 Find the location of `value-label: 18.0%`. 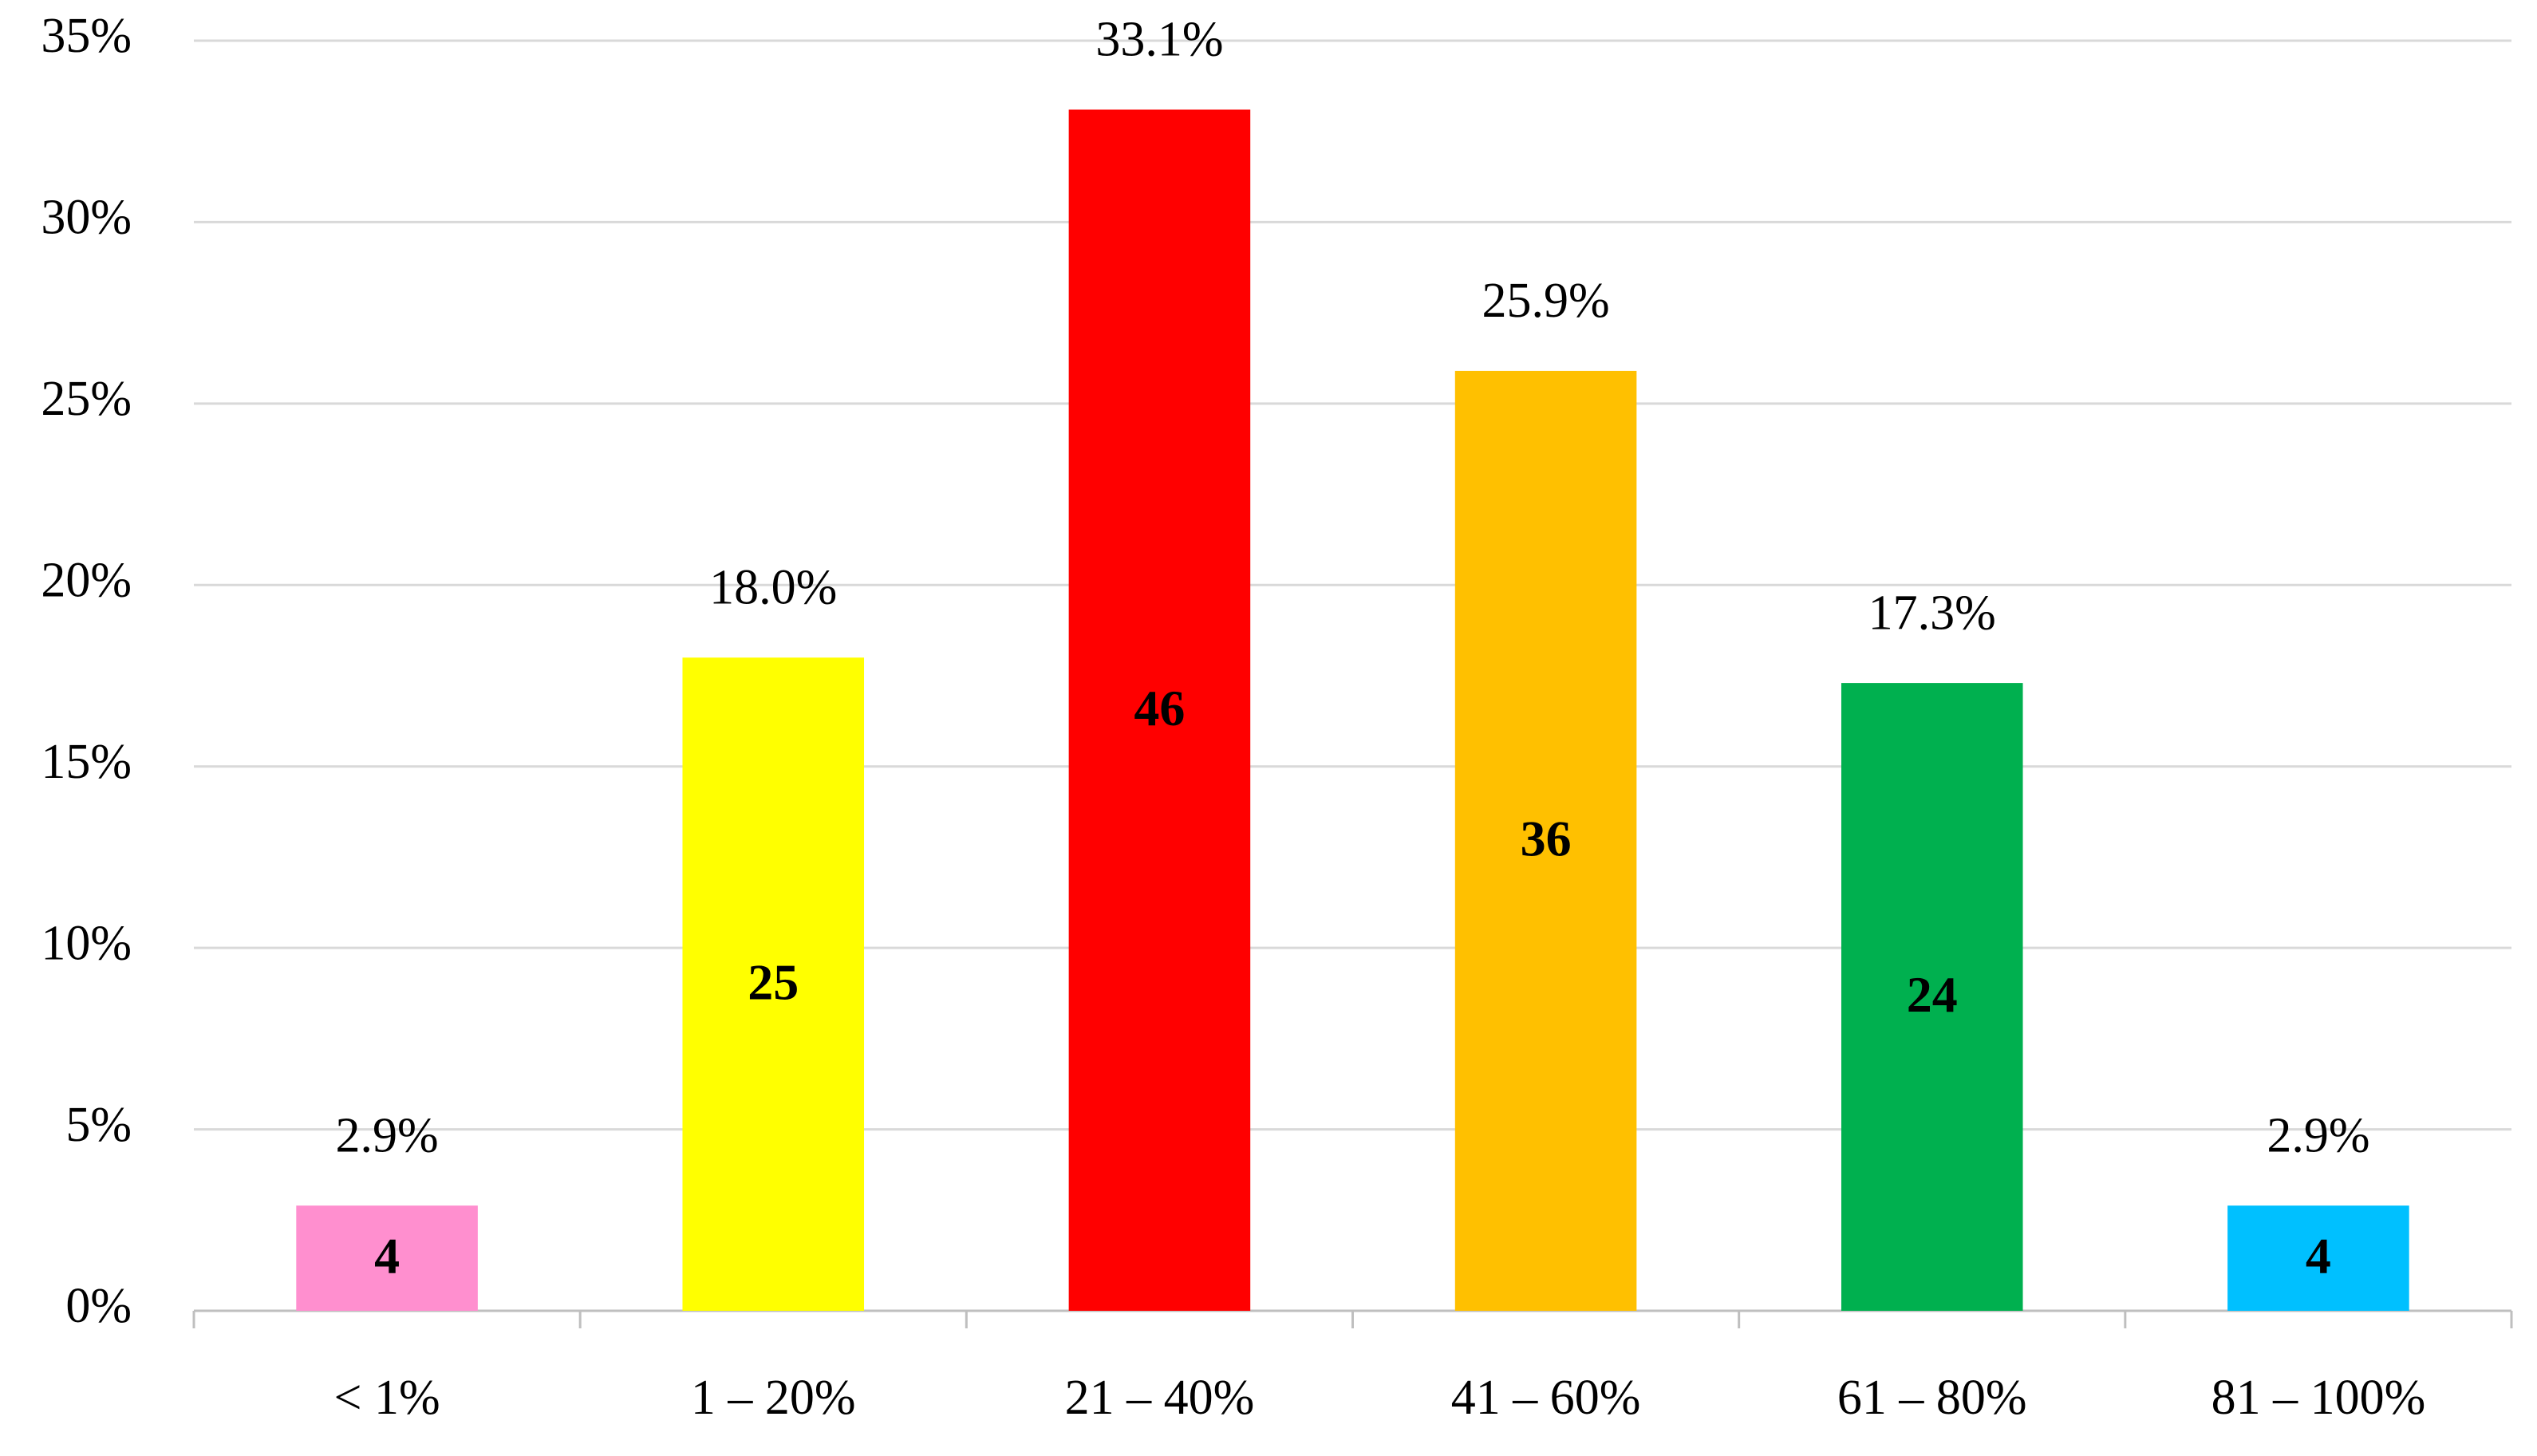

value-label: 18.0% is located at coordinates (773, 587).